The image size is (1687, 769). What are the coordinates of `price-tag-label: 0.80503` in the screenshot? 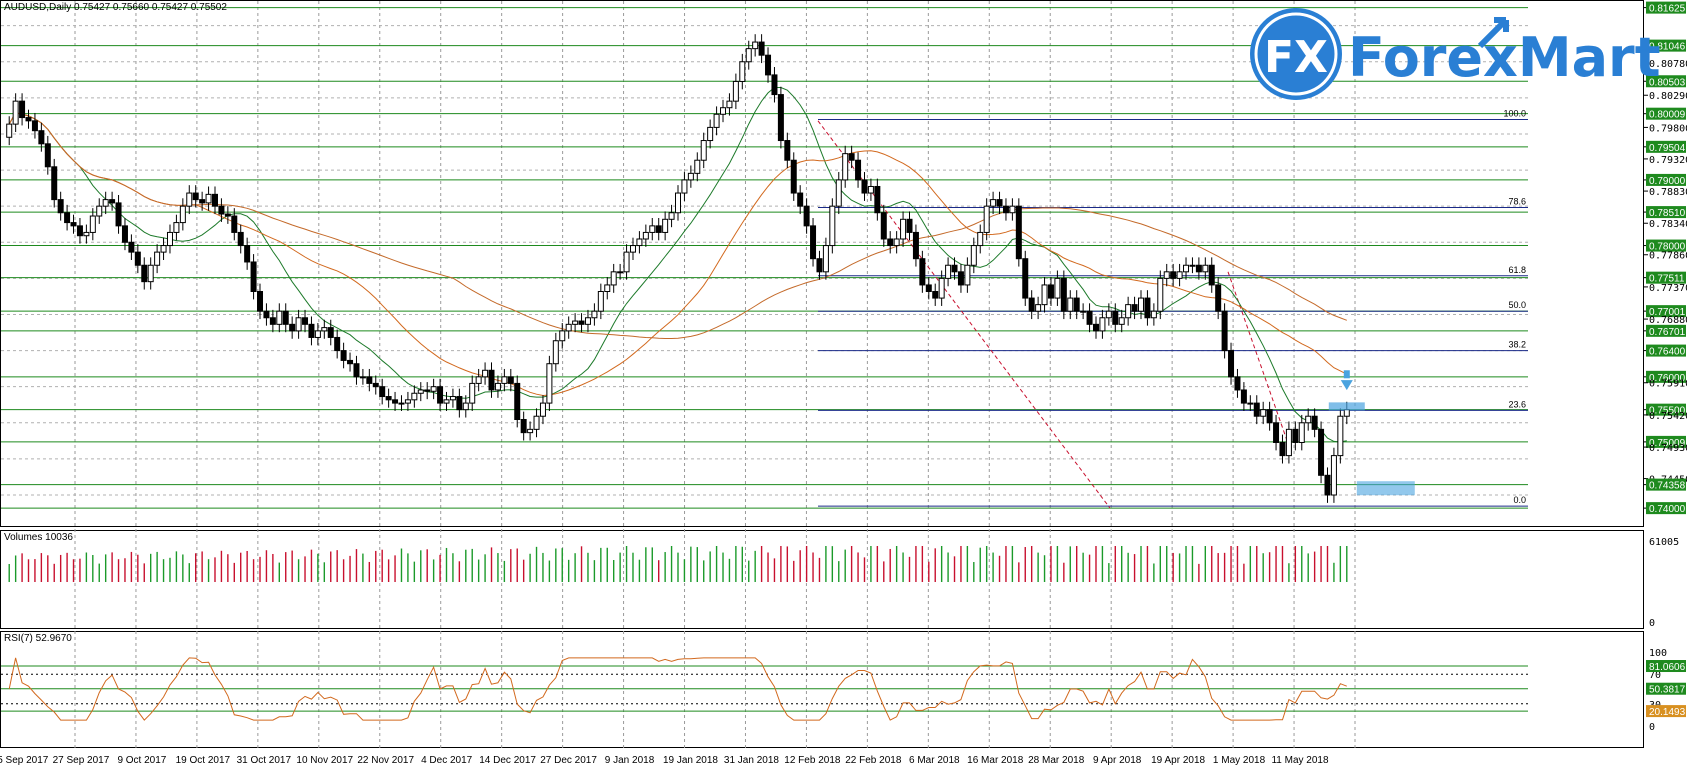 It's located at (1667, 82).